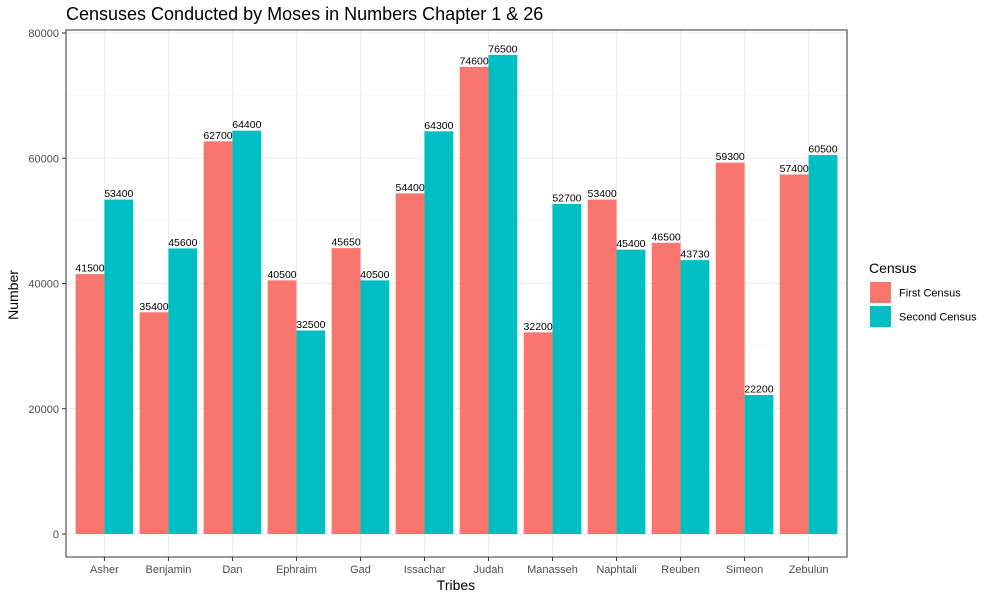 This screenshot has height=600, width=1000. I want to click on data-label: 59300, so click(730, 157).